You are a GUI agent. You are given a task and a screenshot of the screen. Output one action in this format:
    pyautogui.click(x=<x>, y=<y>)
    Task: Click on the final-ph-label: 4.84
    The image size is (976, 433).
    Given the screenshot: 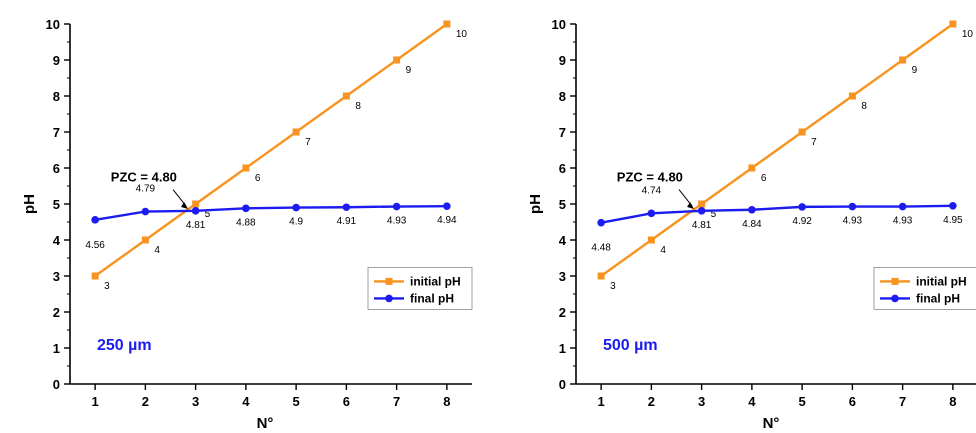 What is the action you would take?
    pyautogui.click(x=752, y=224)
    